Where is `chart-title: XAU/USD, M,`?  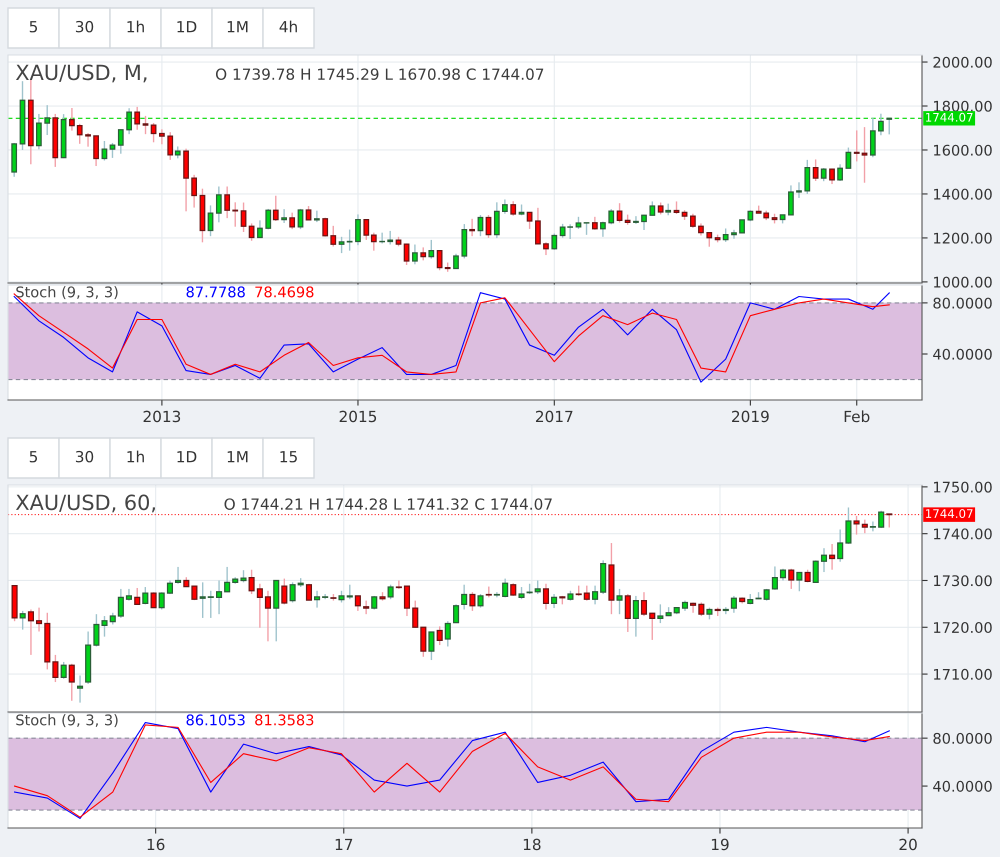
chart-title: XAU/USD, M, is located at coordinates (81, 73).